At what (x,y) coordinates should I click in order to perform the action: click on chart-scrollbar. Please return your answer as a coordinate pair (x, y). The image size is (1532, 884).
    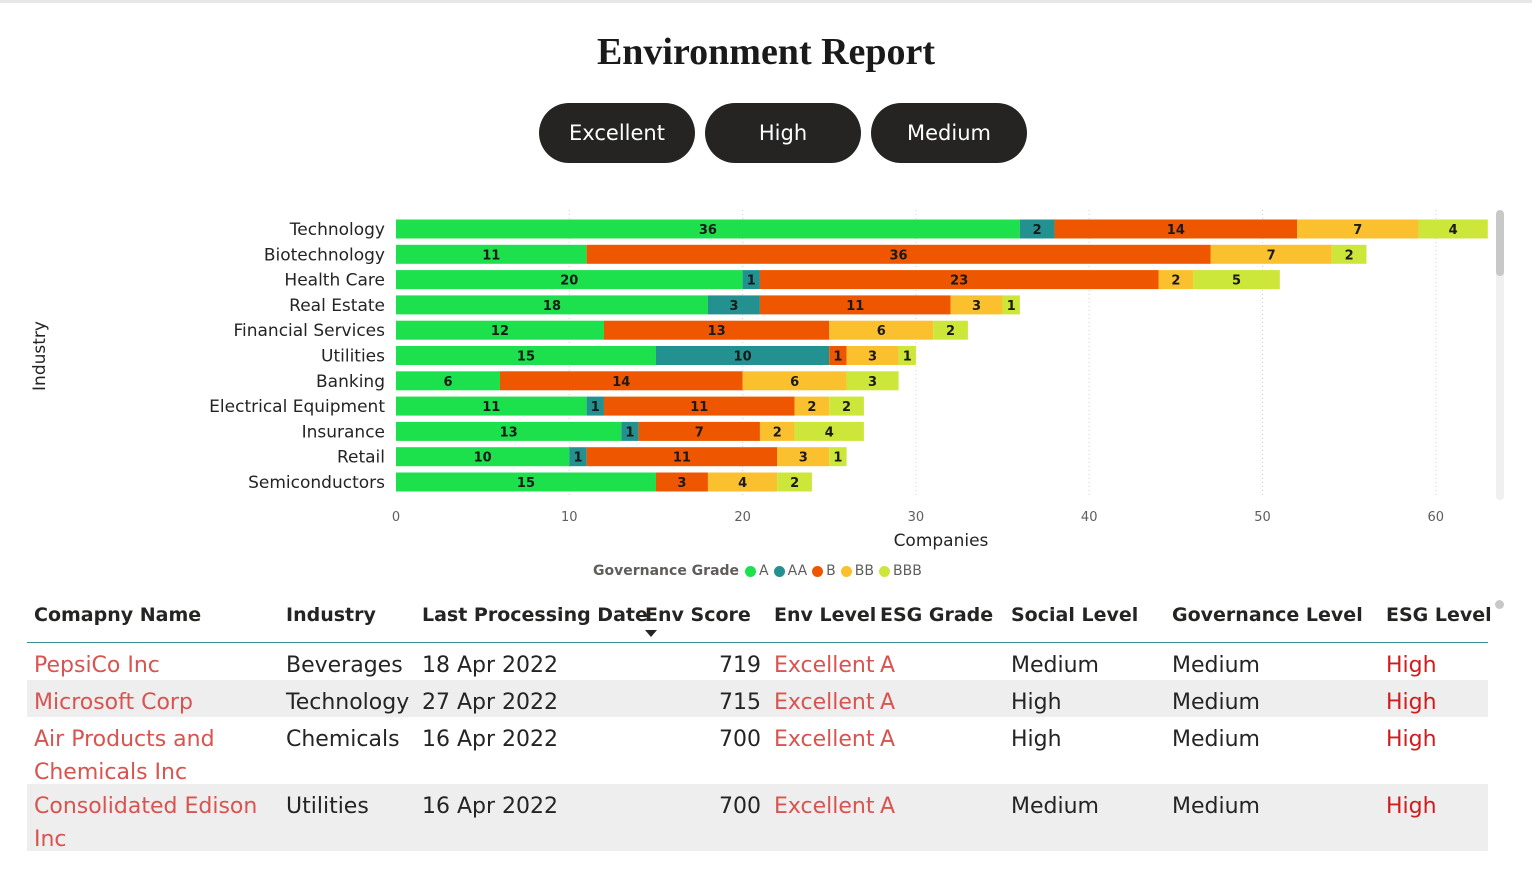
    Looking at the image, I should click on (1500, 355).